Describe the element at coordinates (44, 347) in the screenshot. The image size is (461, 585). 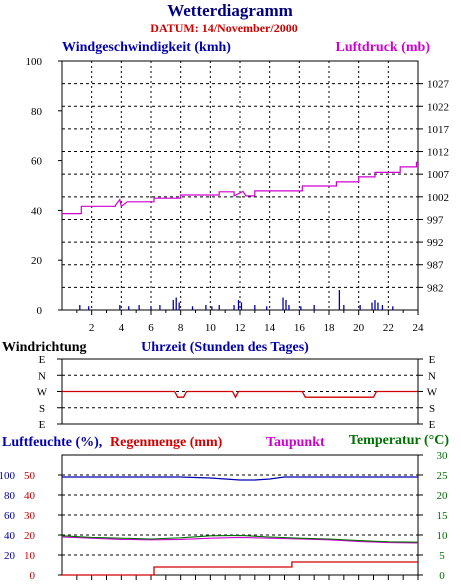
I see `wind-direction-label: Windrichtung` at that location.